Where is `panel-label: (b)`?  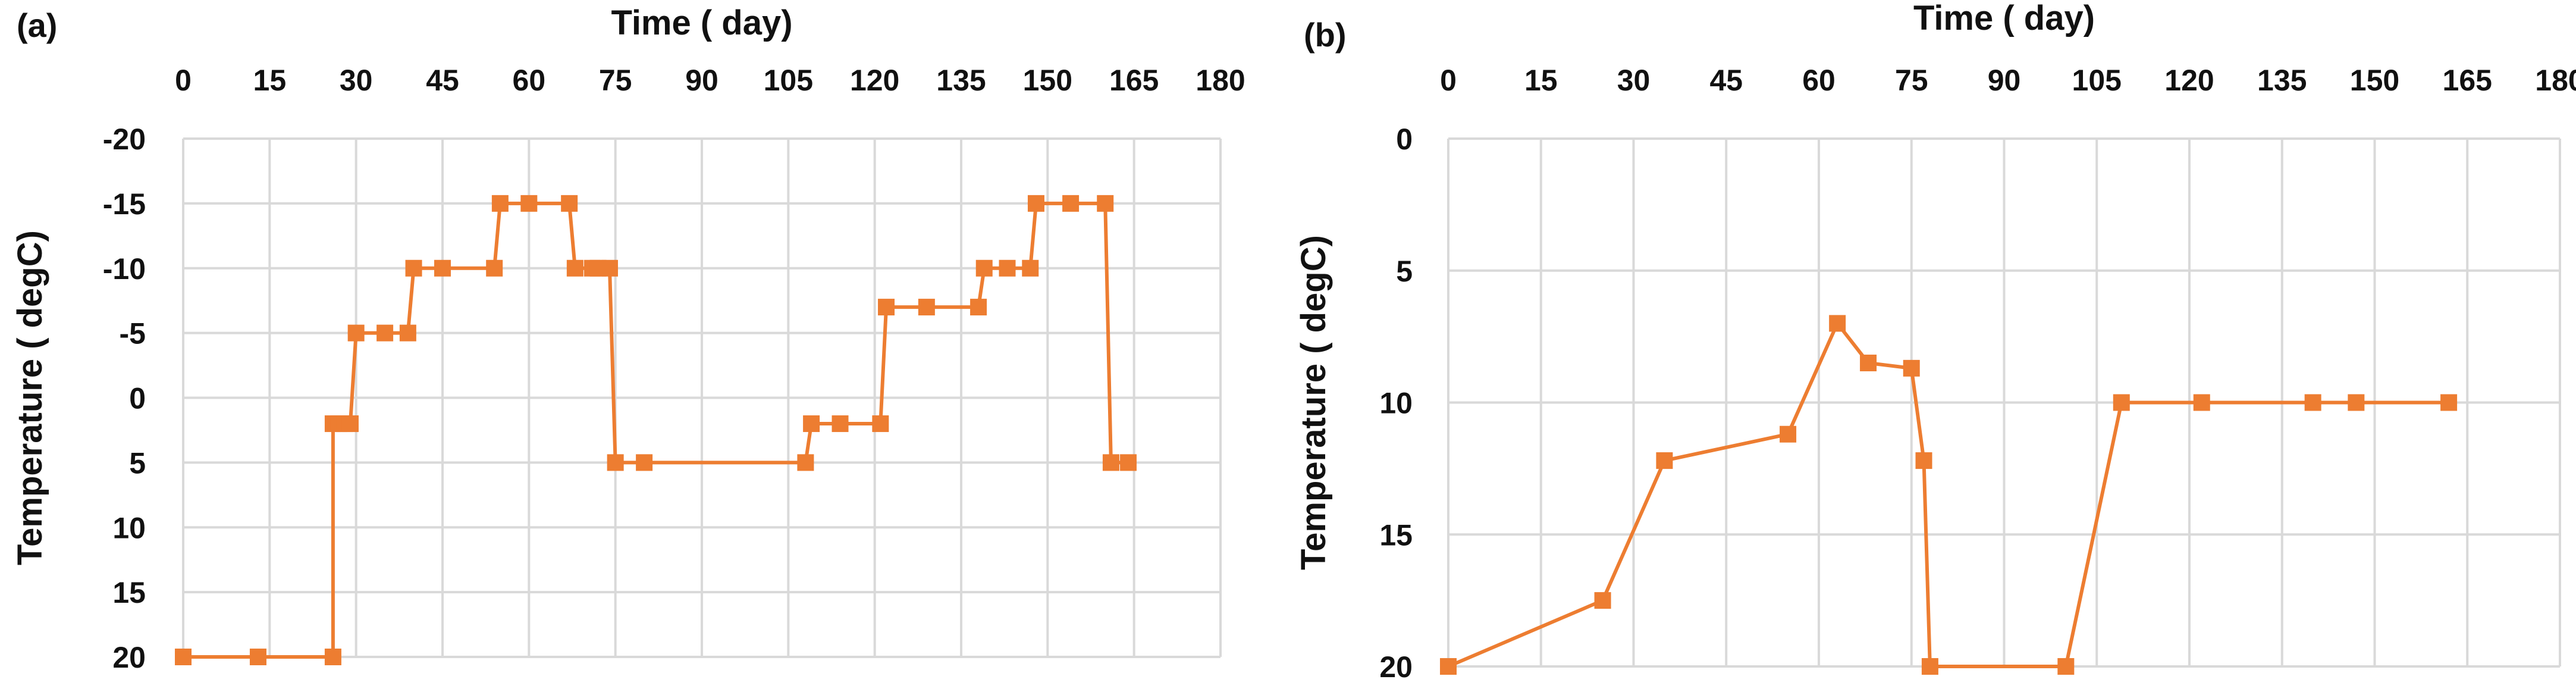 panel-label: (b) is located at coordinates (1325, 35).